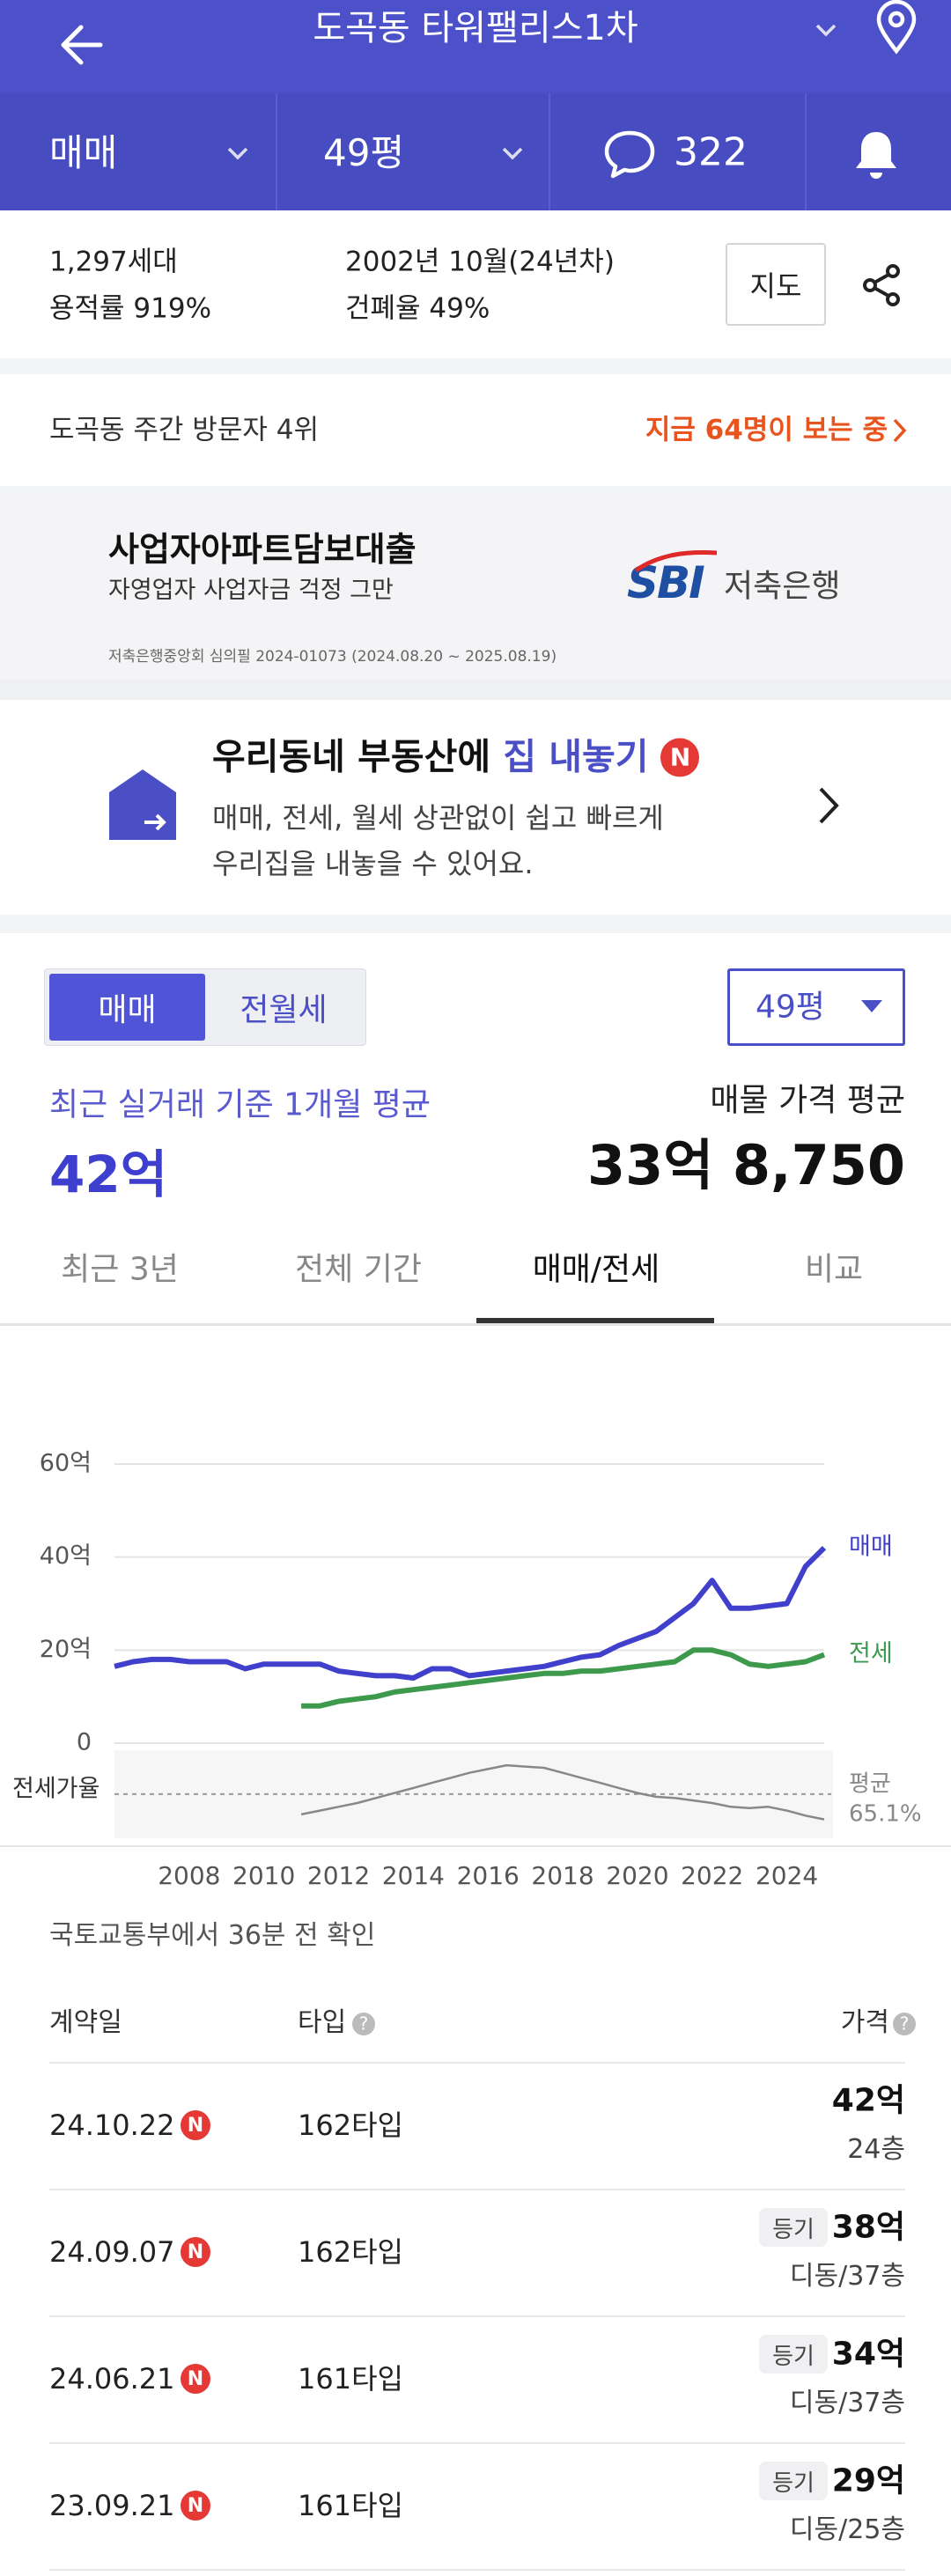 The image size is (951, 2576). Describe the element at coordinates (637, 1876) in the screenshot. I see `x-tick-label: 2020` at that location.